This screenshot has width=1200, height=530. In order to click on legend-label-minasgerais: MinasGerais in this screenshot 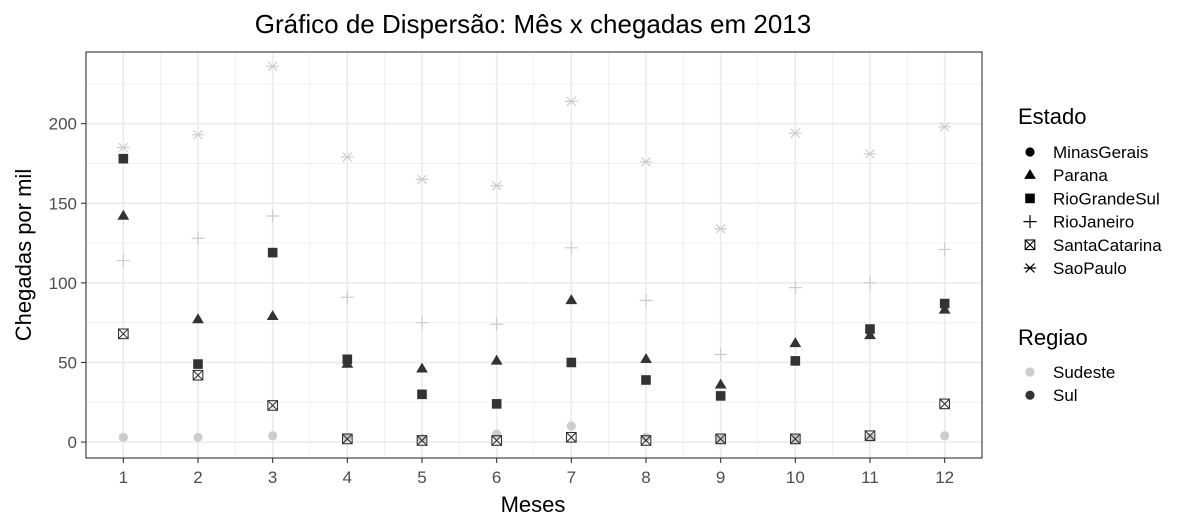, I will do `click(1100, 152)`.